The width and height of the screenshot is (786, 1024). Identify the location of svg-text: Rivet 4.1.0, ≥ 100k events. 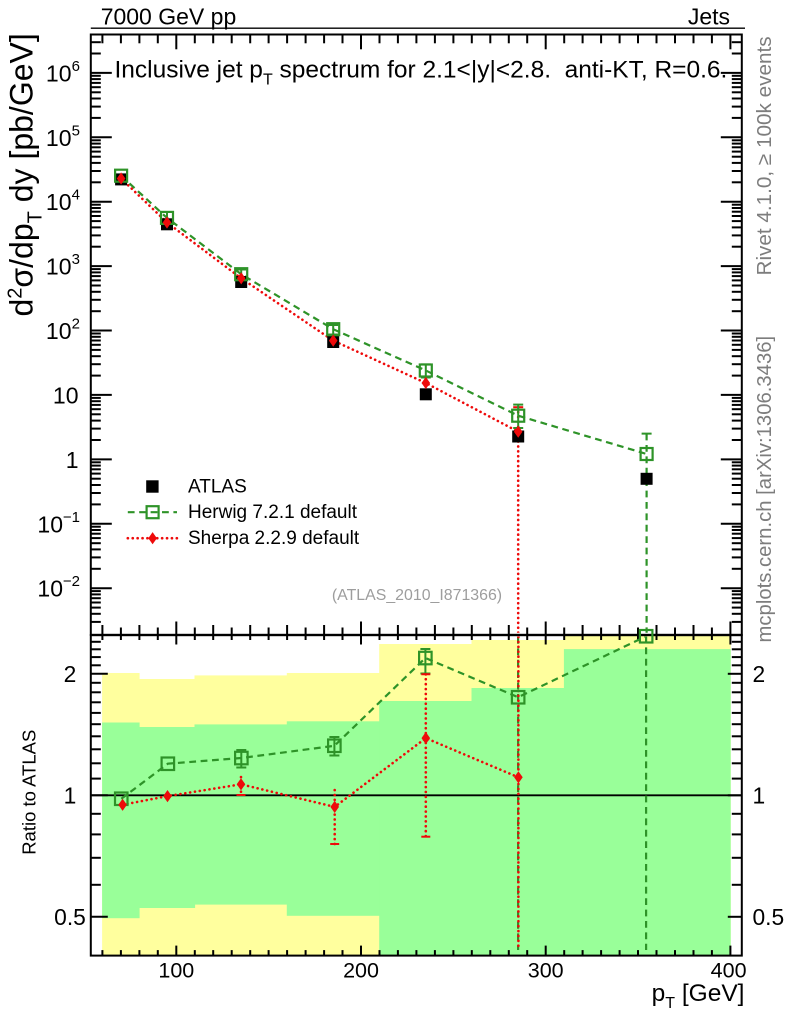
(764, 155).